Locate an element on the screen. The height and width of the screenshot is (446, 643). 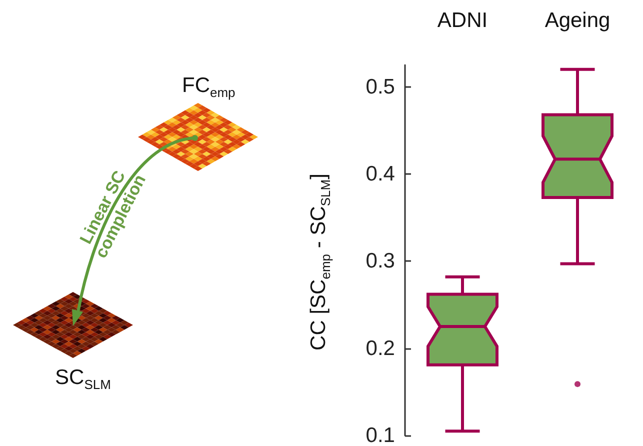
text: SC$_{SLM}$ is located at coordinates (83, 379).